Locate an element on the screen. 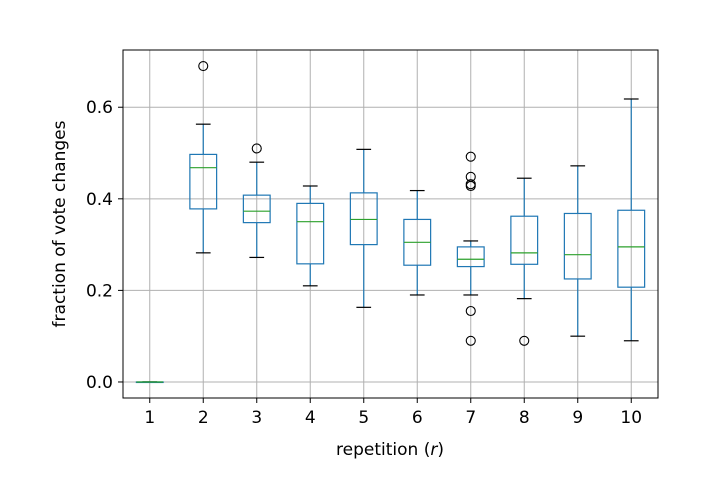 The height and width of the screenshot is (481, 711). x-tick-label: 4 is located at coordinates (310, 418).